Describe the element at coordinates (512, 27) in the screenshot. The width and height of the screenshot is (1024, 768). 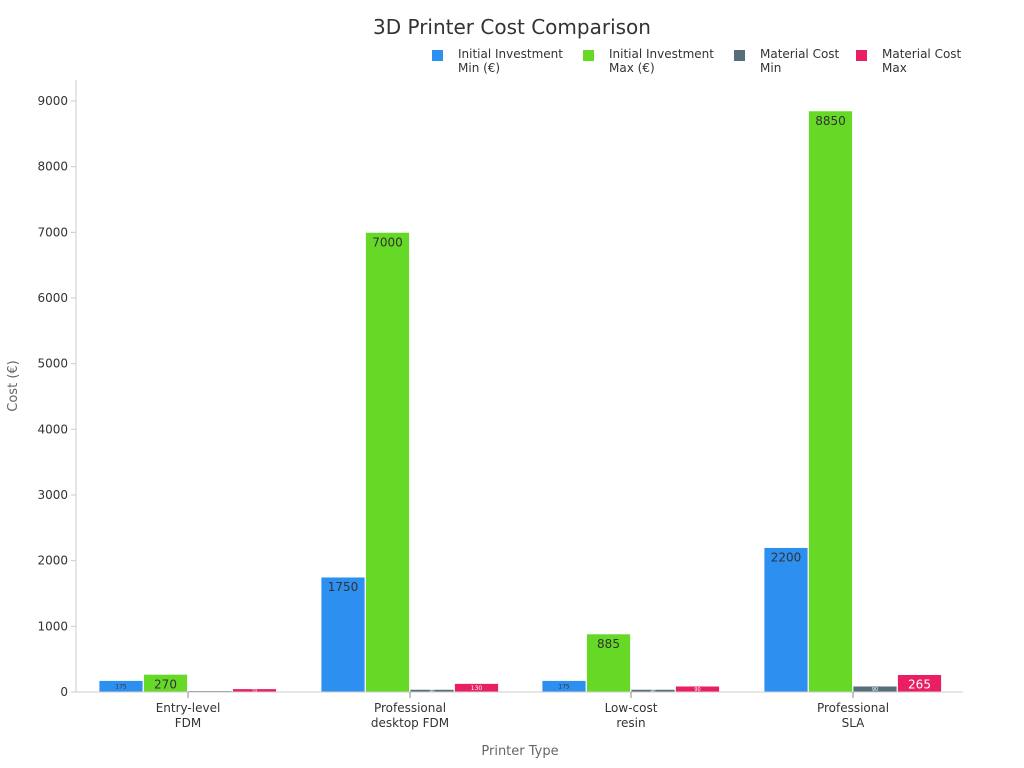
I see `chart-title: 3D Printer Cost Comparison` at that location.